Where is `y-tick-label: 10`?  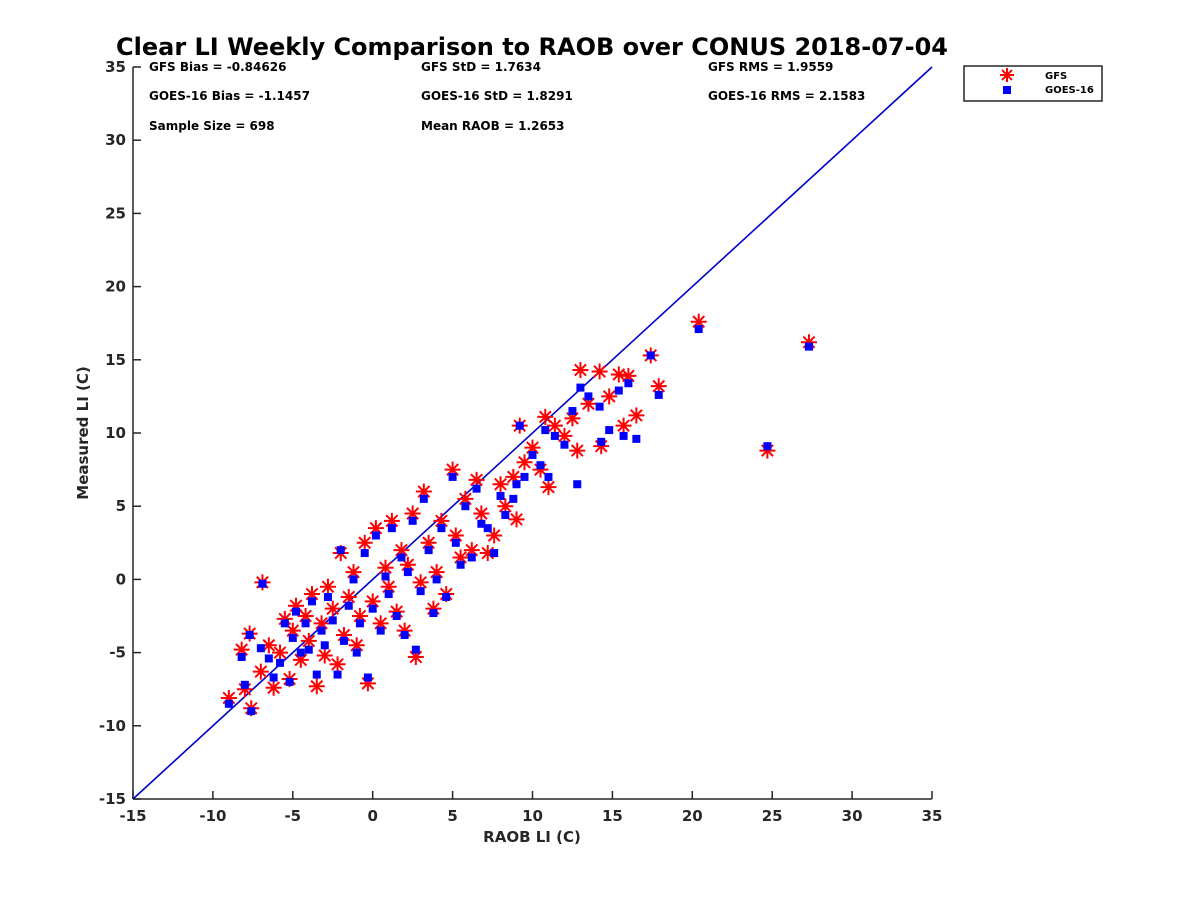
y-tick-label: 10 is located at coordinates (115, 433).